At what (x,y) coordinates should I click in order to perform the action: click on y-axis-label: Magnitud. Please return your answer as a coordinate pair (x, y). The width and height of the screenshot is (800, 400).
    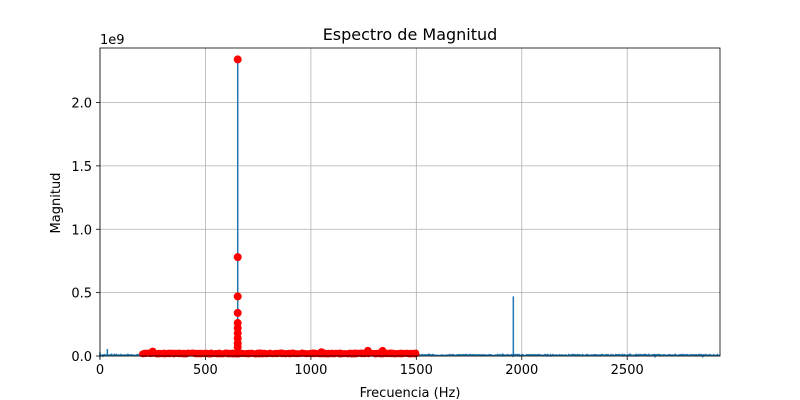
    Looking at the image, I should click on (56, 203).